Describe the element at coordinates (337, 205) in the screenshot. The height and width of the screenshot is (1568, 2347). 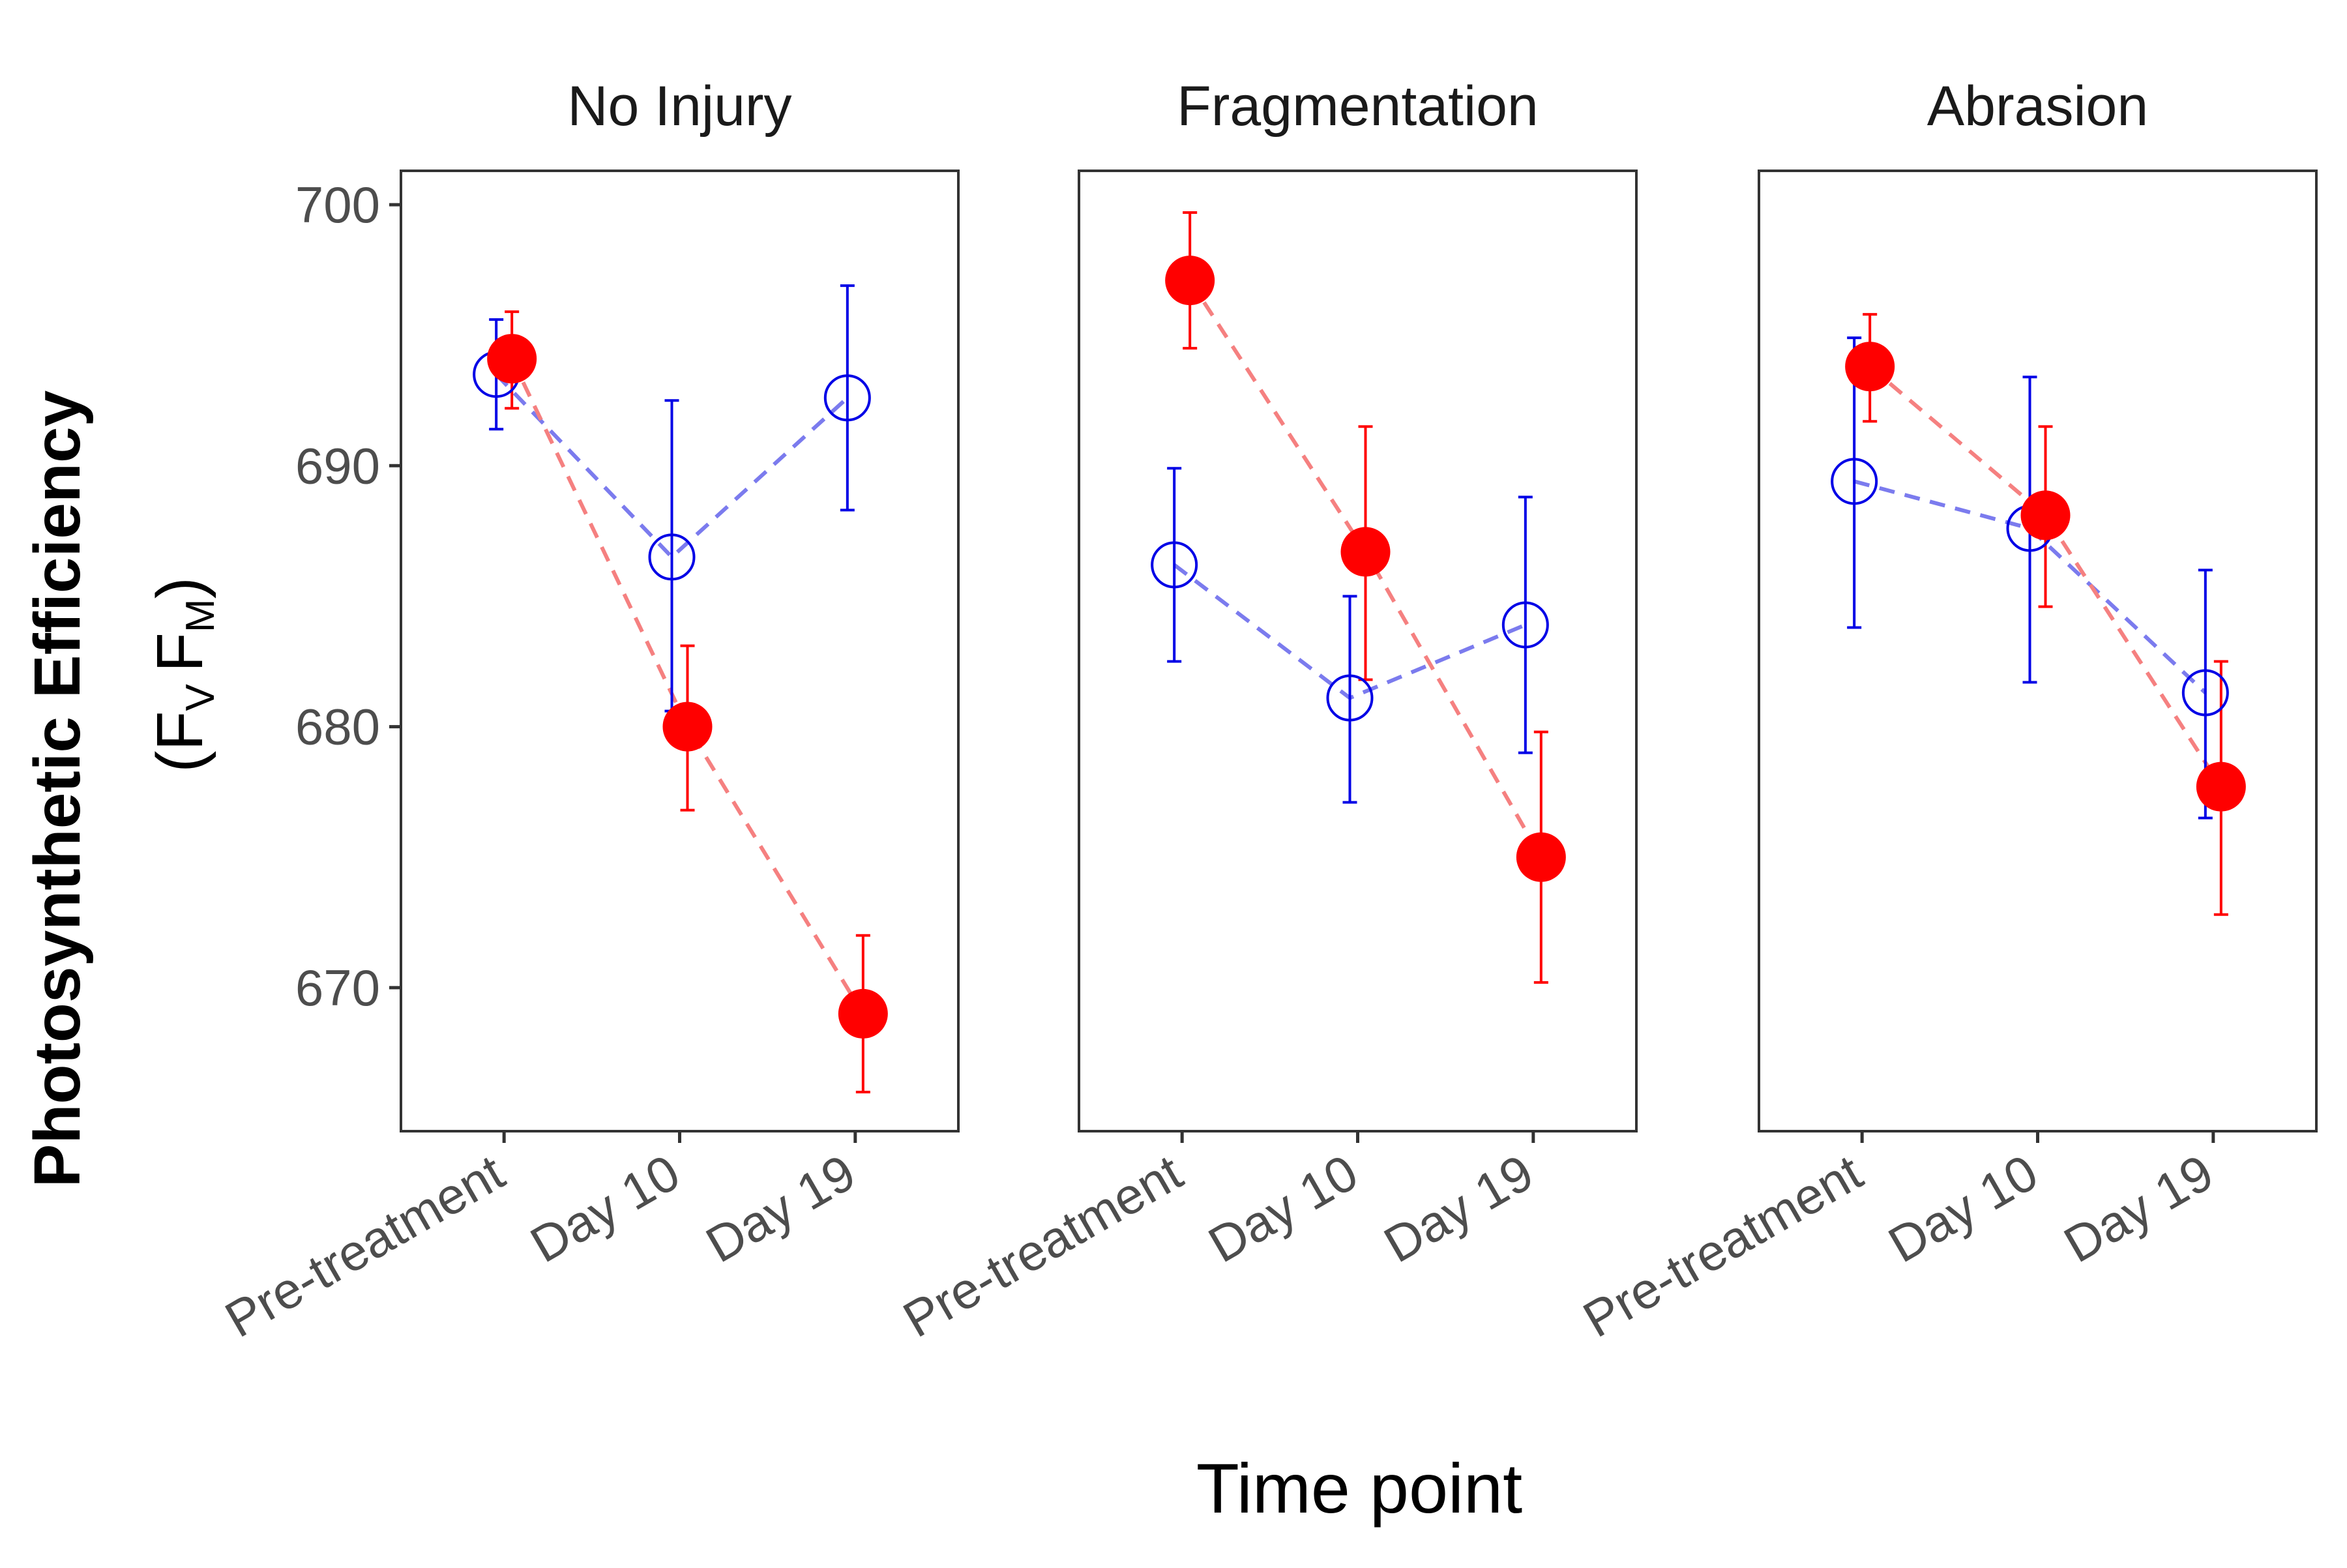
I see `y-tick-label: 700` at that location.